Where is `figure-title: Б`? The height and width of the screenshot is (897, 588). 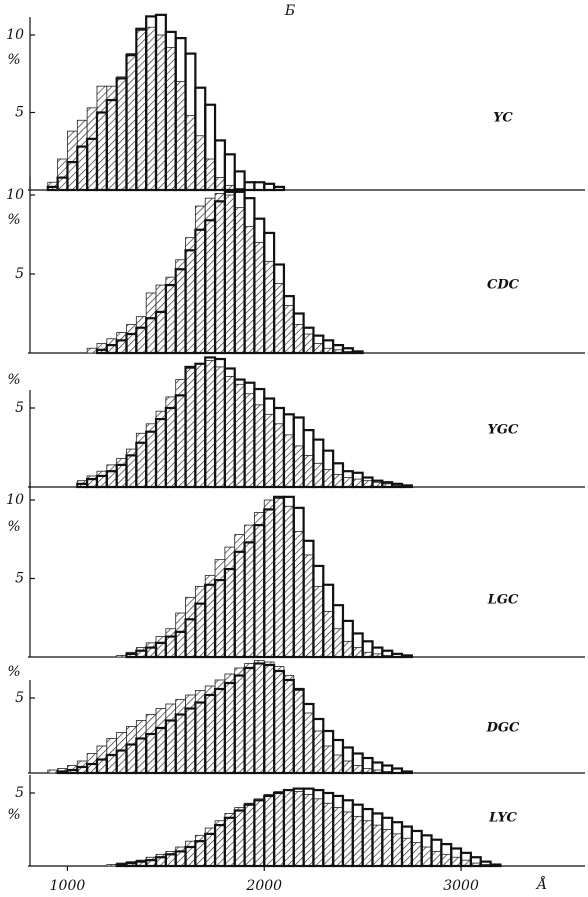
figure-title: Б is located at coordinates (289, 11).